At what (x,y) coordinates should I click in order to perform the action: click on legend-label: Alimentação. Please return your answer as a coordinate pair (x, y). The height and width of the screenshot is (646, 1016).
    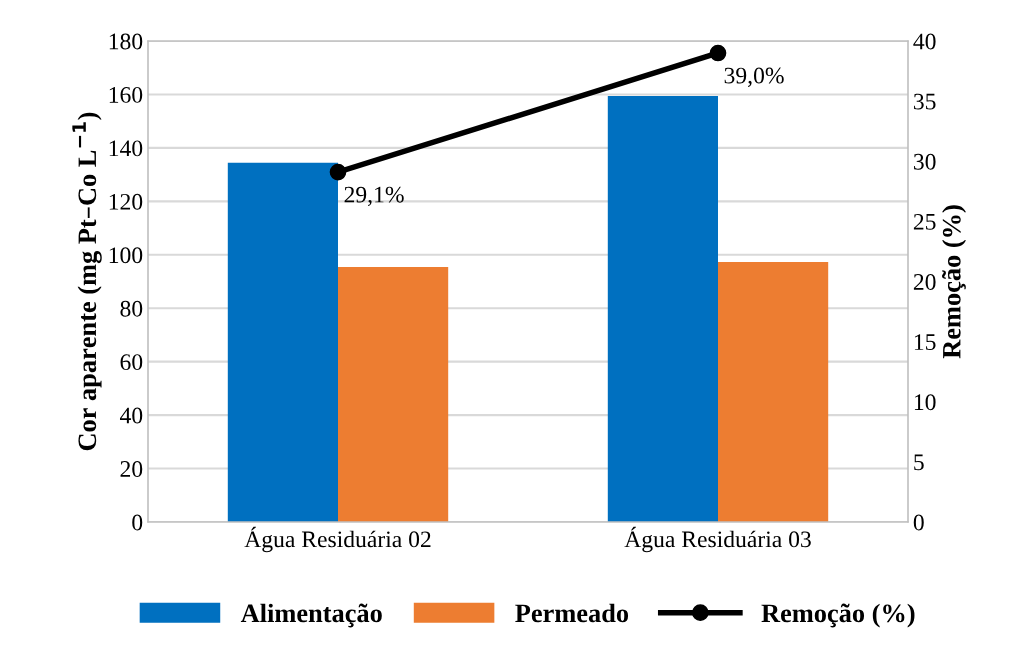
    Looking at the image, I should click on (311, 615).